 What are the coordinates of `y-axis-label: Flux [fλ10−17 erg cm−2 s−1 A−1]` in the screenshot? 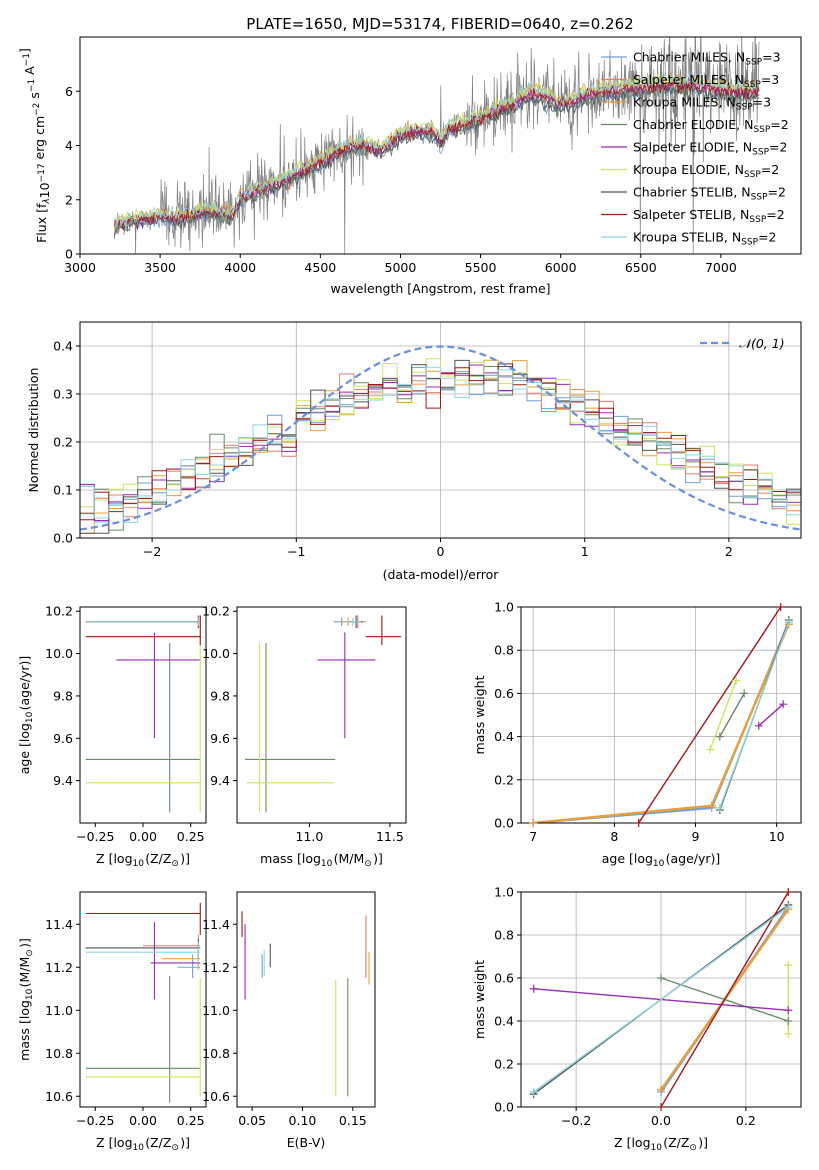 It's located at (34, 145).